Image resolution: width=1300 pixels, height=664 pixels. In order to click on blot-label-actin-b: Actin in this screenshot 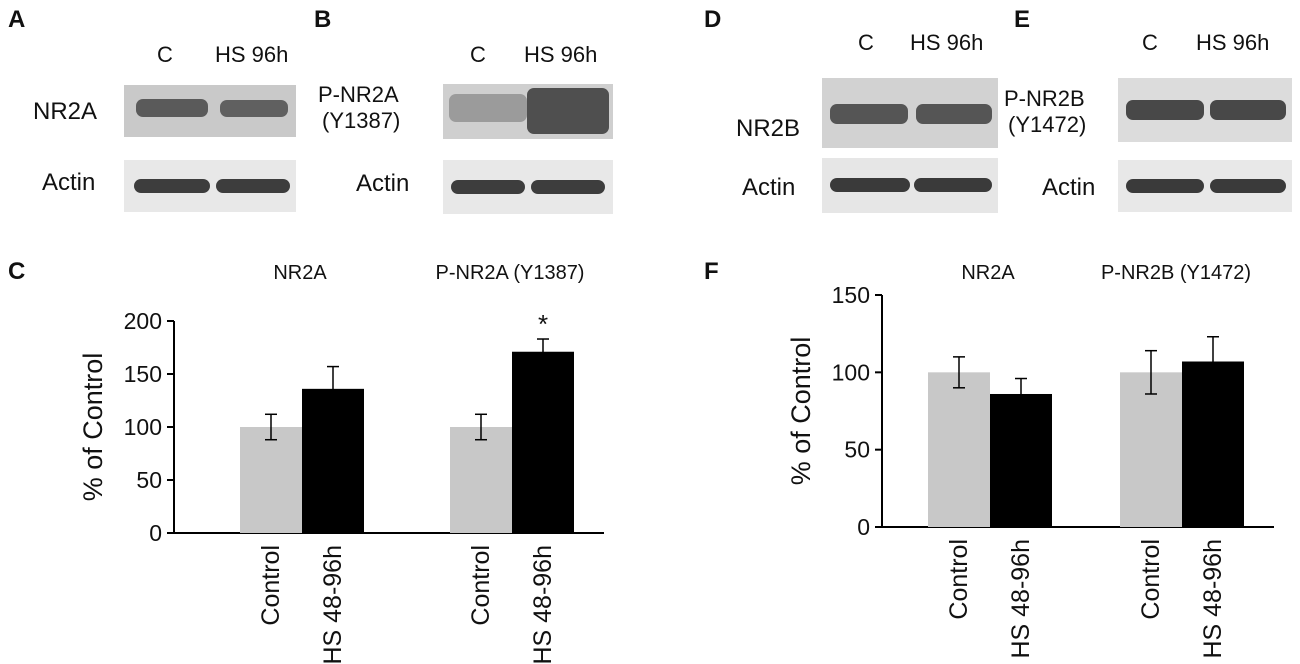, I will do `click(383, 183)`.